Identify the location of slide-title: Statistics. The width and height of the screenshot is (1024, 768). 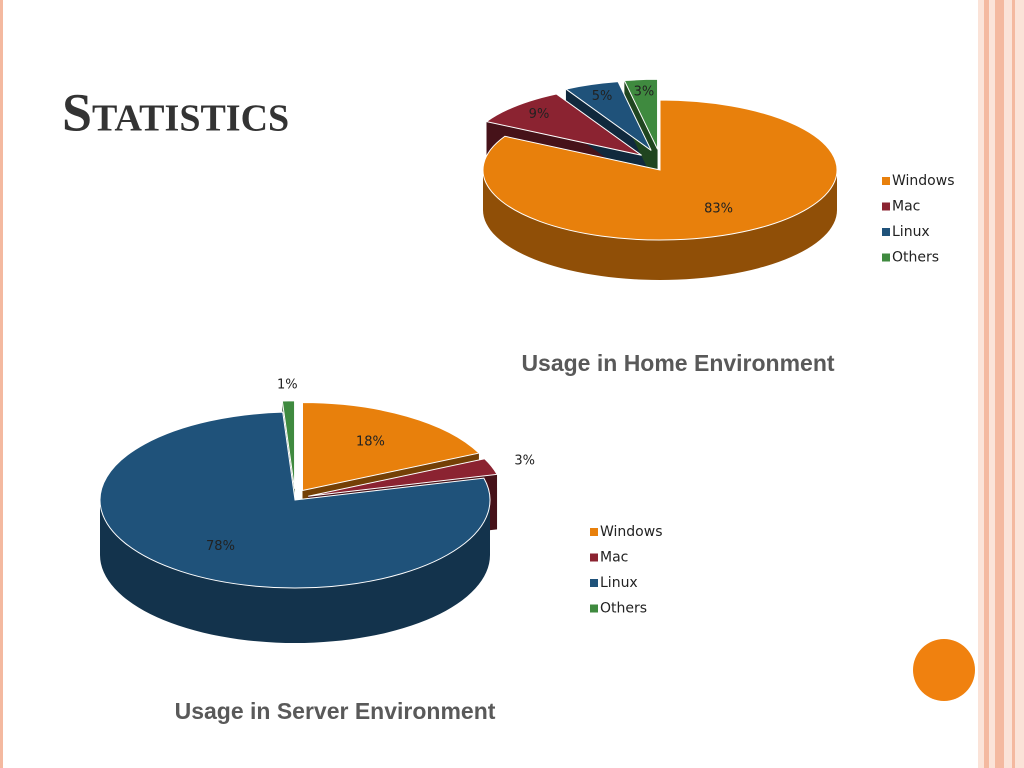
(175, 112).